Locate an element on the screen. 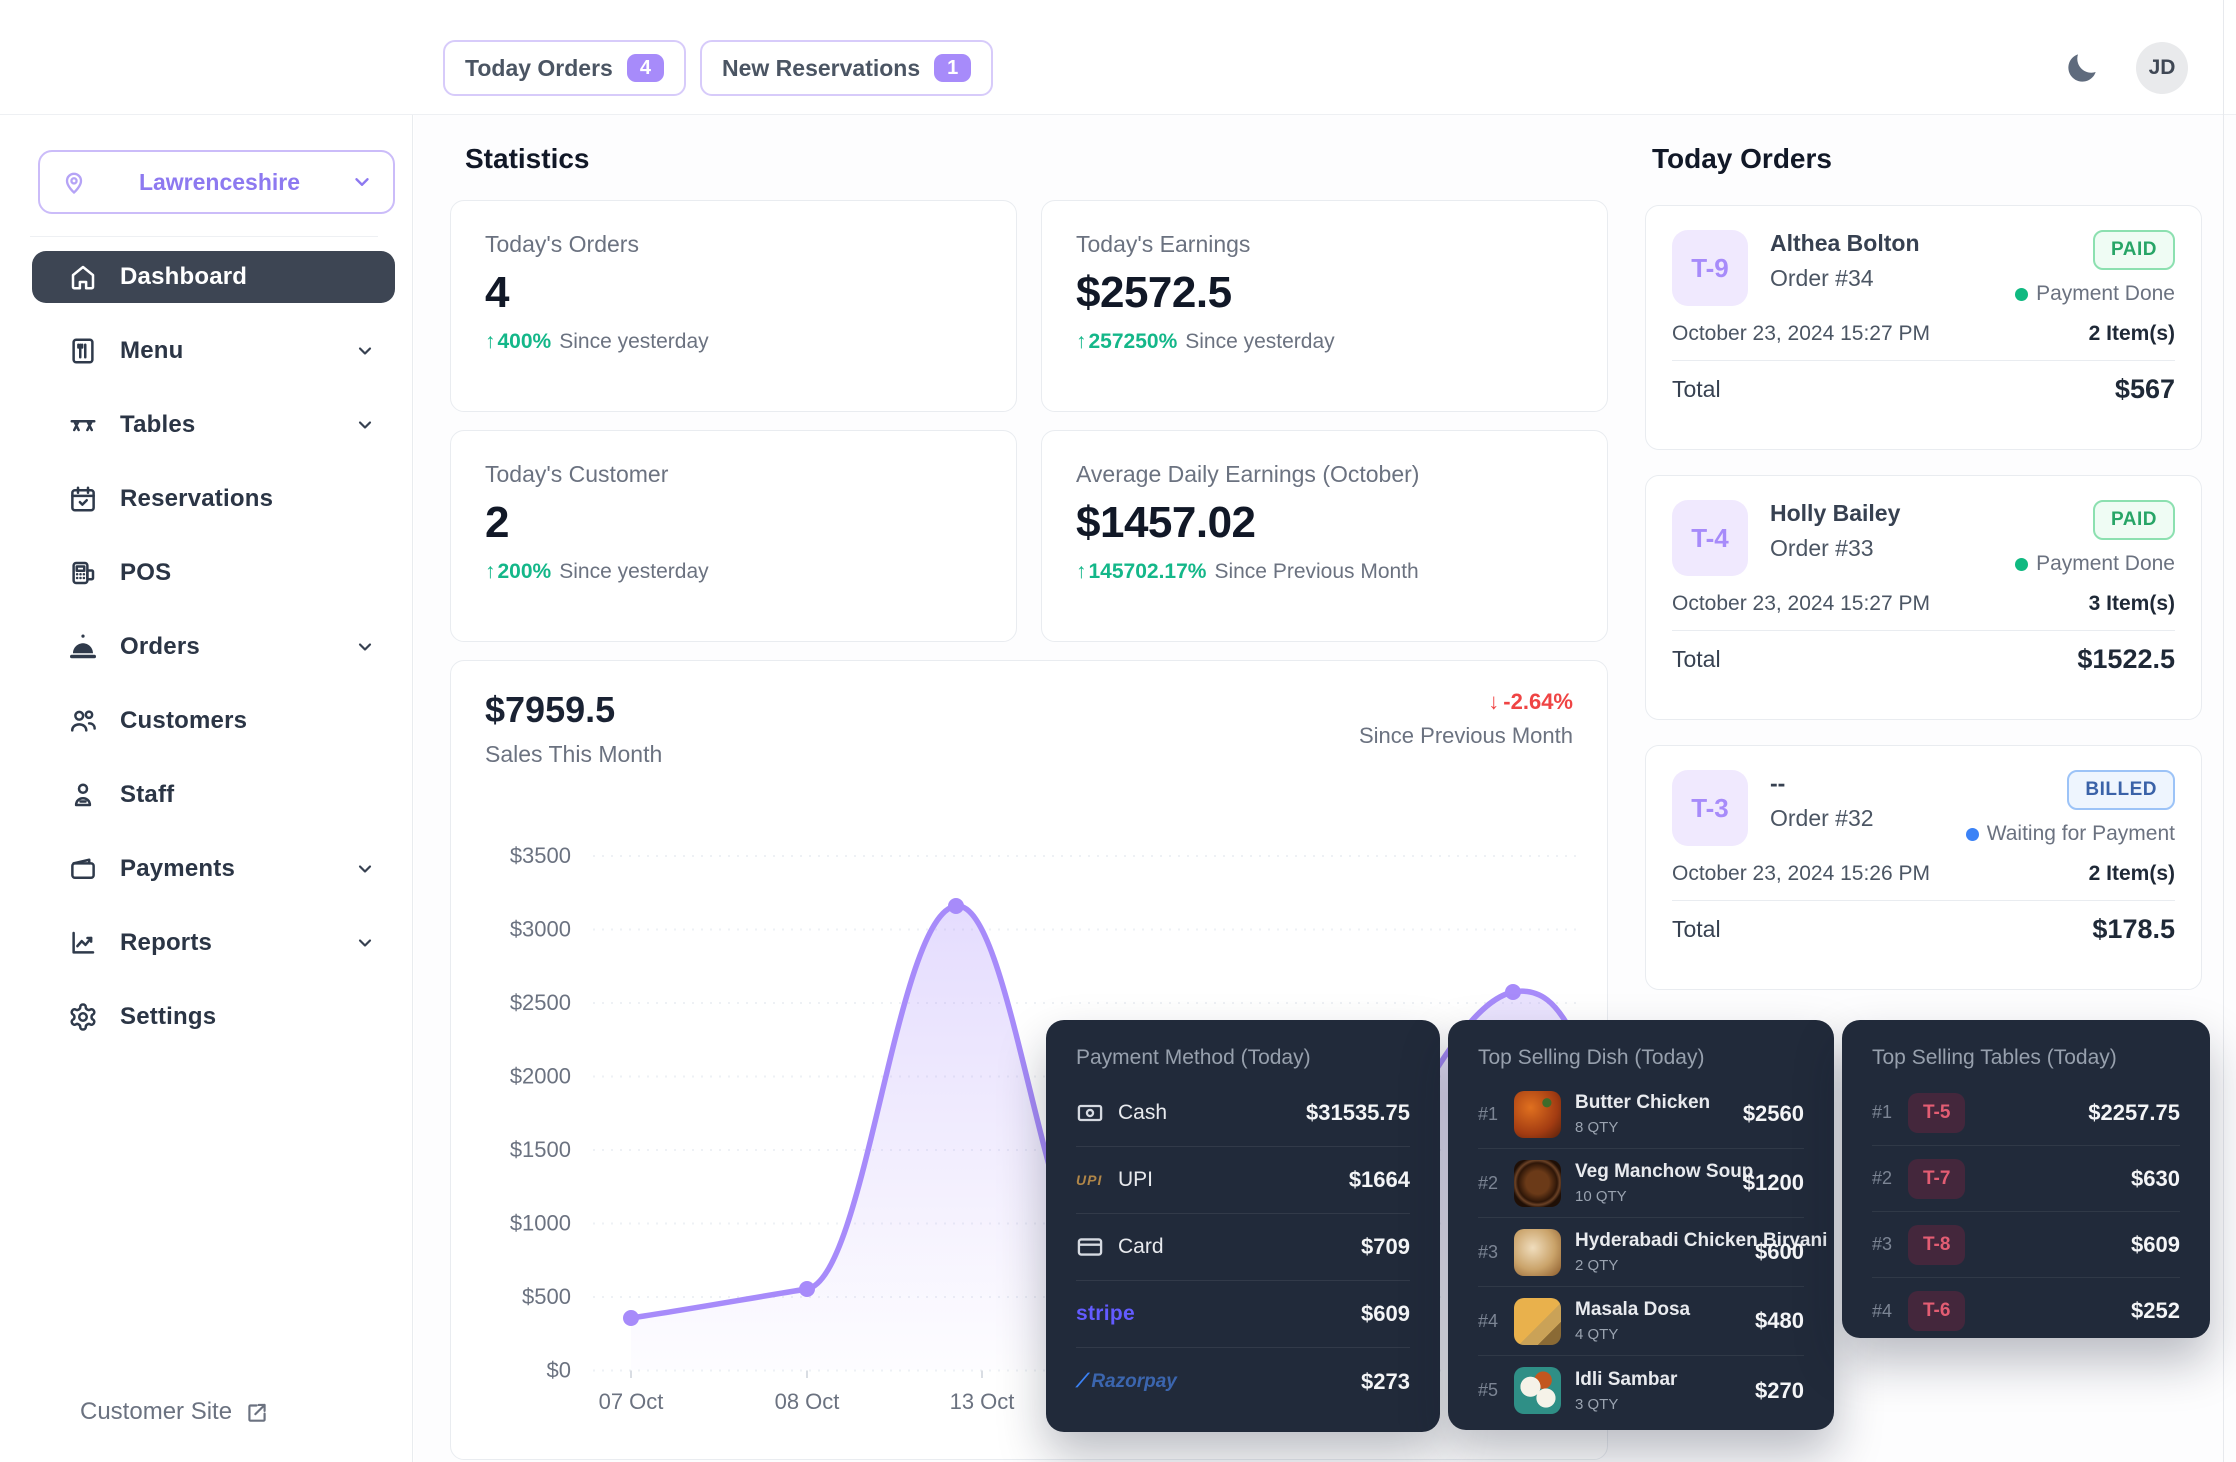 Image resolution: width=2236 pixels, height=1462 pixels. payment-value: $1664 is located at coordinates (1379, 1179).